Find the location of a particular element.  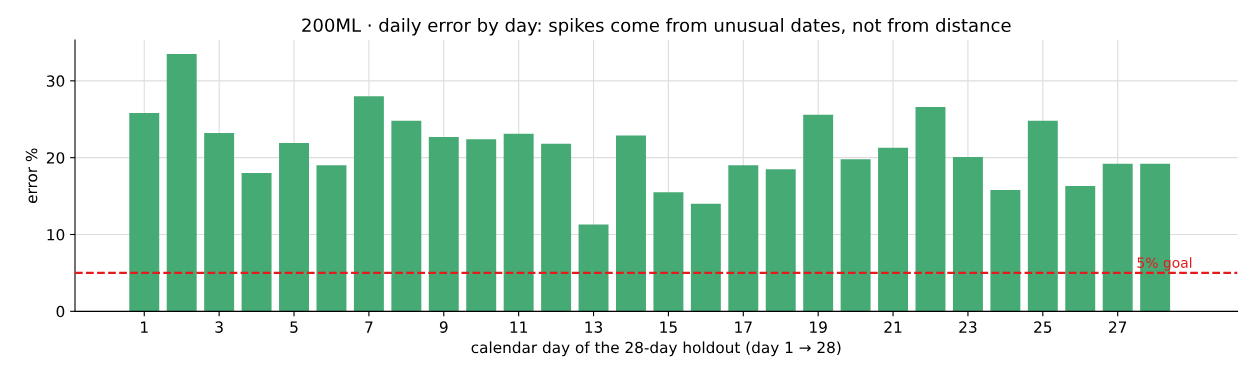

y-axis-title: error % is located at coordinates (31, 176).